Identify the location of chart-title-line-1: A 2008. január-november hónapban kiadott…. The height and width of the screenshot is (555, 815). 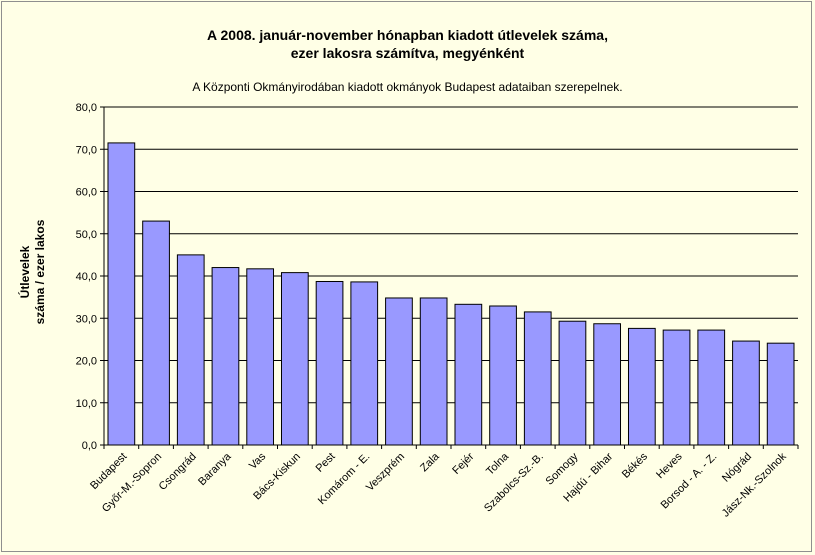
(407, 35).